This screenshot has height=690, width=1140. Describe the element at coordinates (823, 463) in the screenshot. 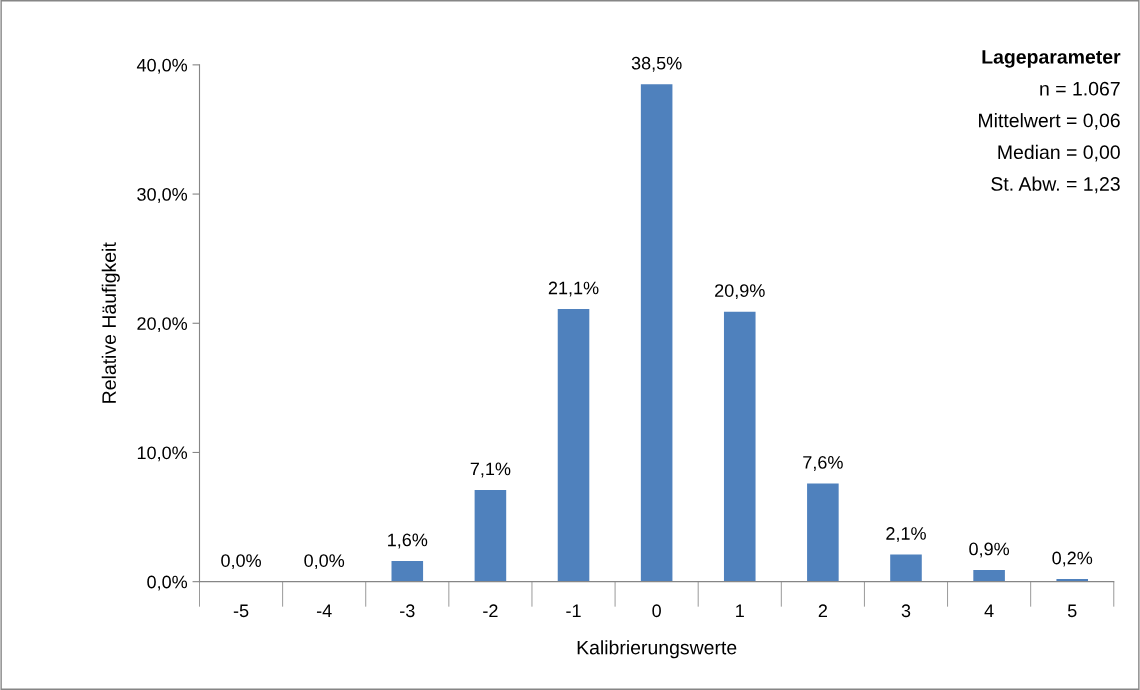

I see `data-label: 7,6%` at that location.